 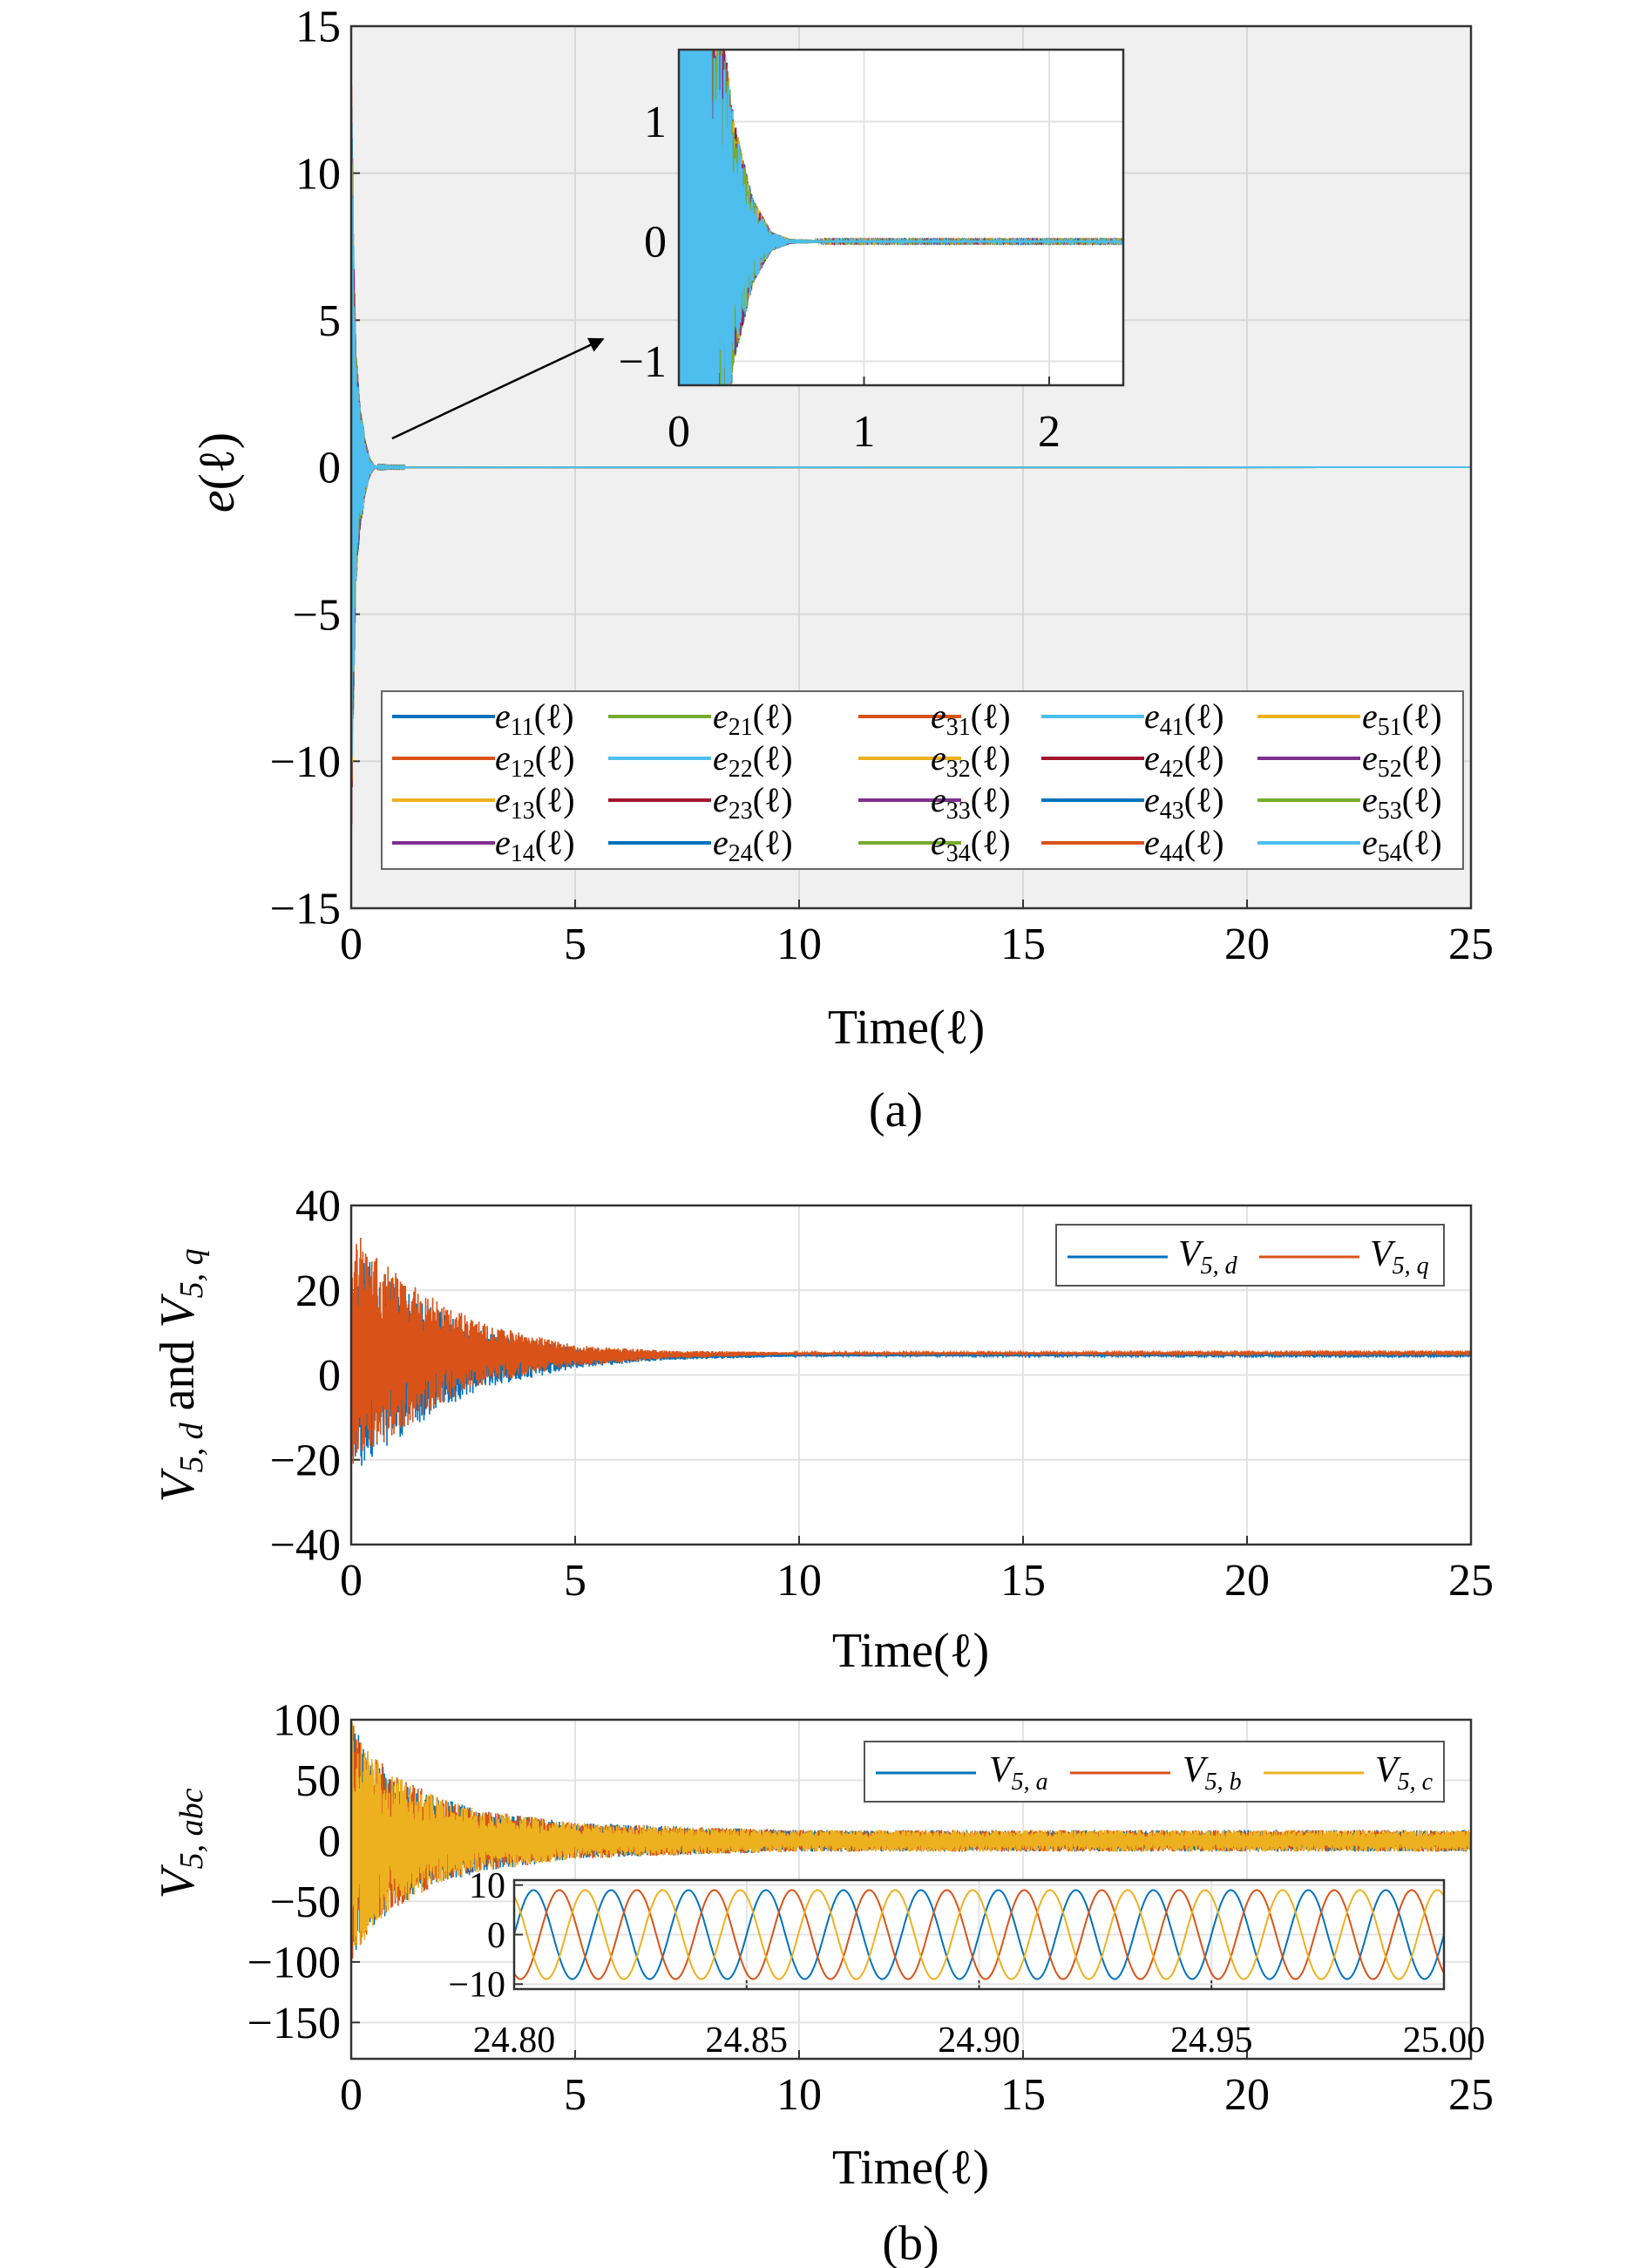 I want to click on legend-label-sub: 44, so click(x=1172, y=854).